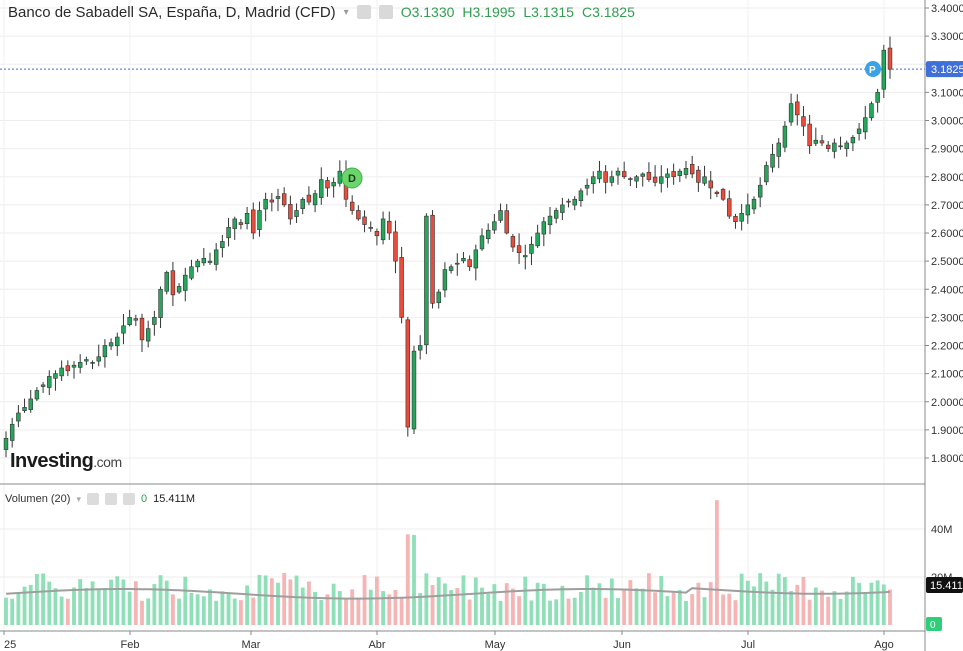 This screenshot has width=963, height=651. Describe the element at coordinates (495, 645) in the screenshot. I see `x-tick-label: May` at that location.